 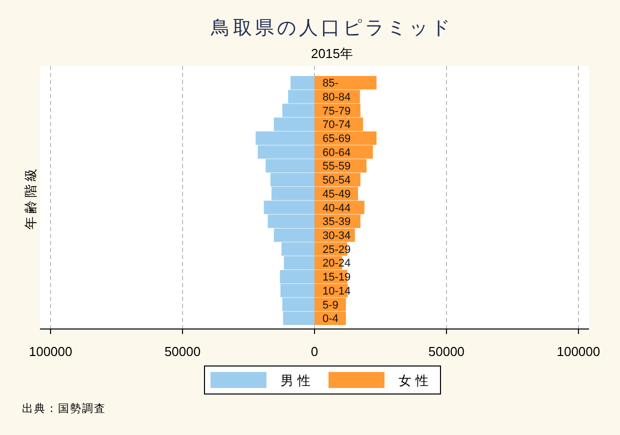 What do you see at coordinates (330, 305) in the screenshot?
I see `y-tick-label: 5-9` at bounding box center [330, 305].